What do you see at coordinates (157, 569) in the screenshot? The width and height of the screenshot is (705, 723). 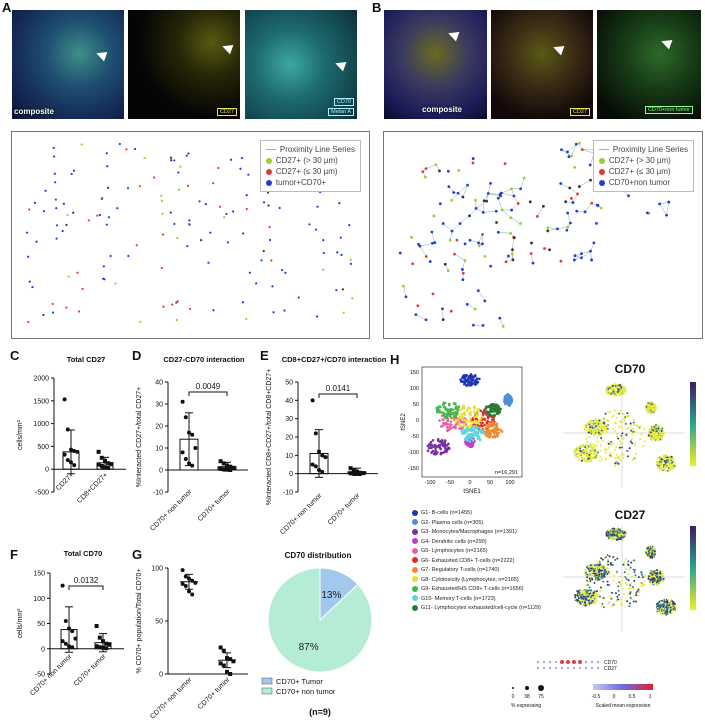 I see `y-tick-label: 100` at bounding box center [157, 569].